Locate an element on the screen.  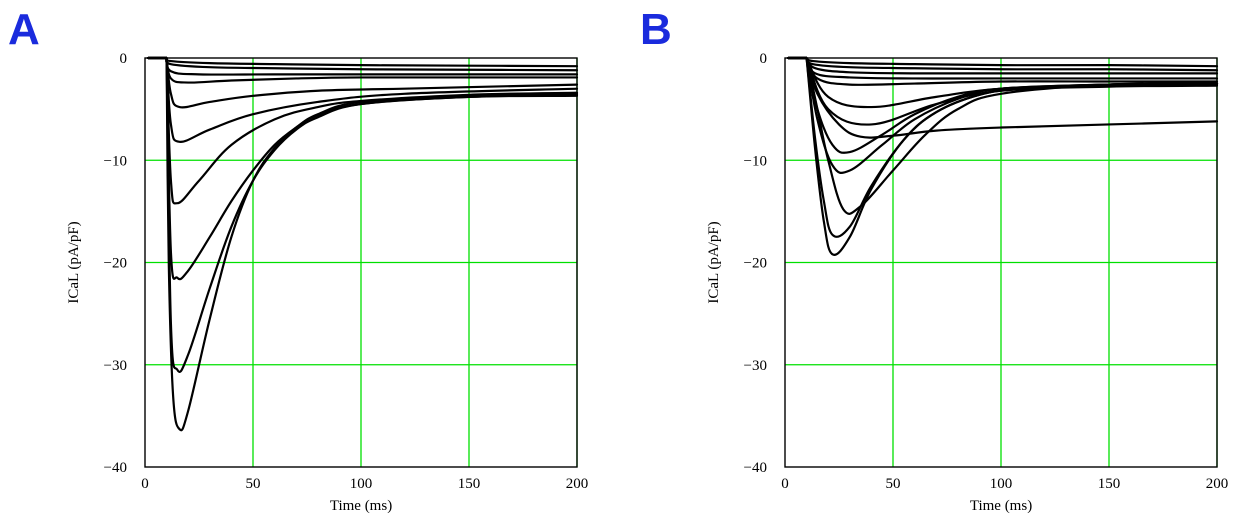
panel-label: B is located at coordinates (656, 29).